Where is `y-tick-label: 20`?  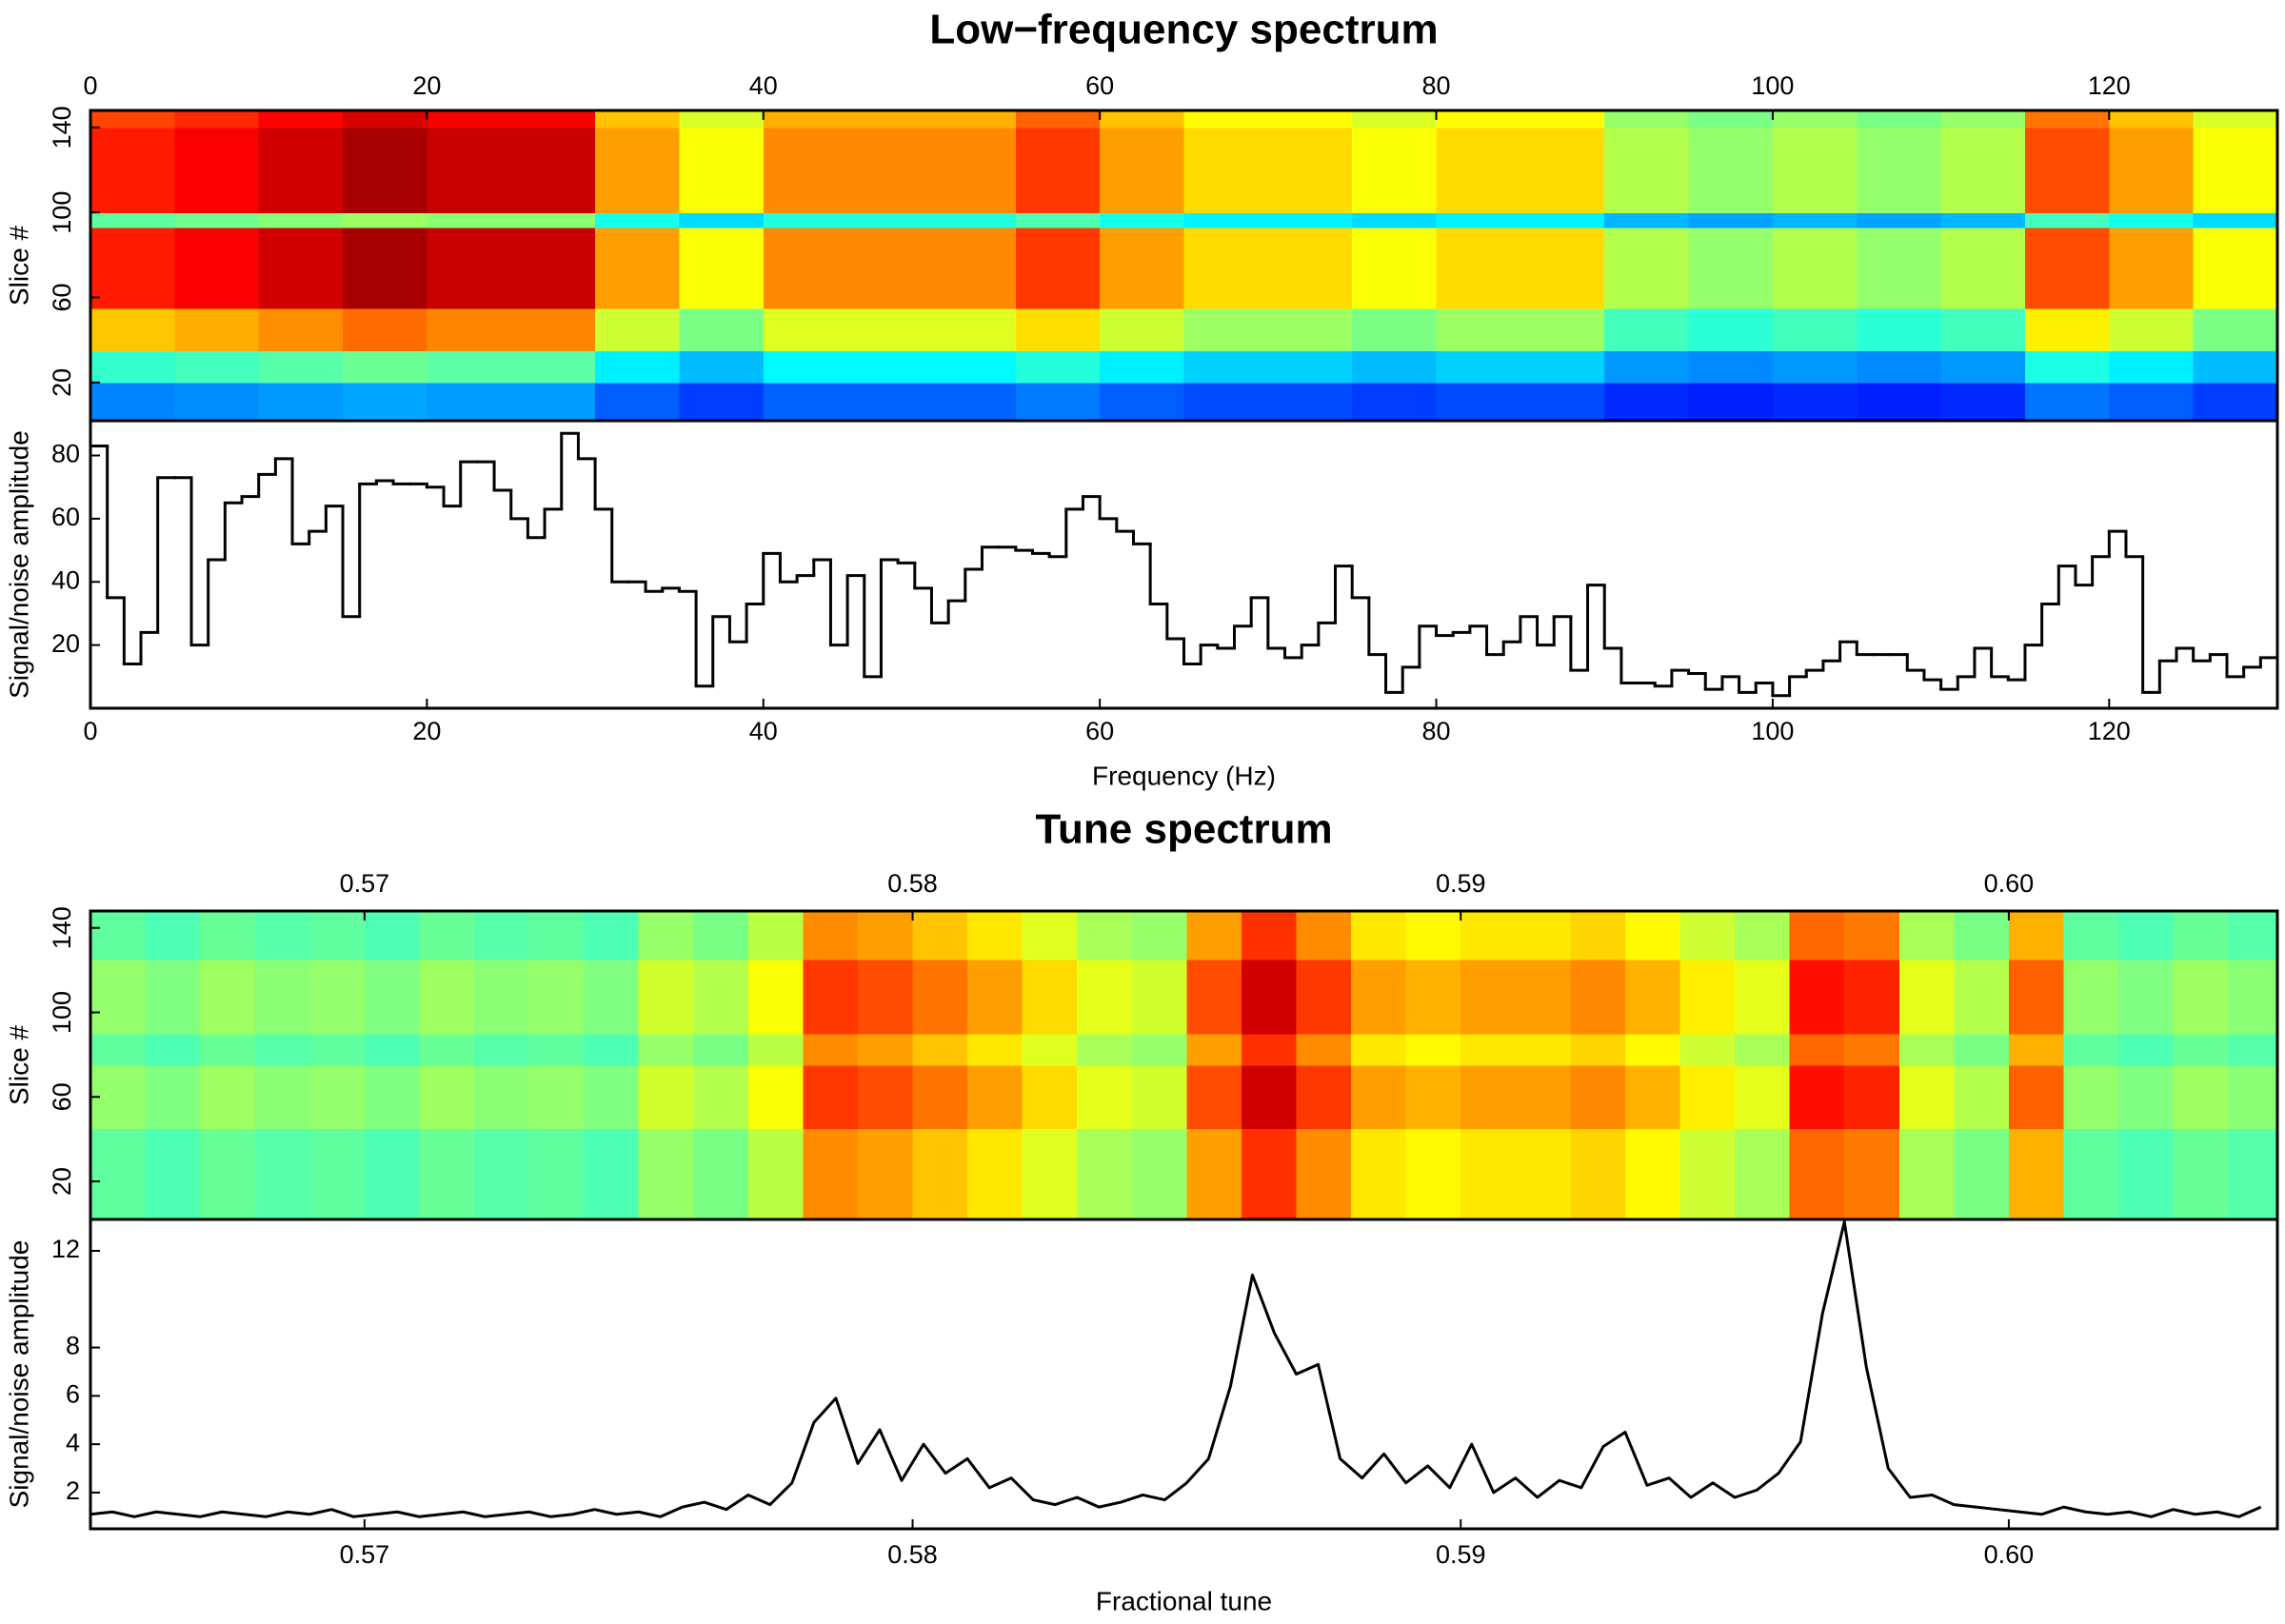 y-tick-label: 20 is located at coordinates (62, 382).